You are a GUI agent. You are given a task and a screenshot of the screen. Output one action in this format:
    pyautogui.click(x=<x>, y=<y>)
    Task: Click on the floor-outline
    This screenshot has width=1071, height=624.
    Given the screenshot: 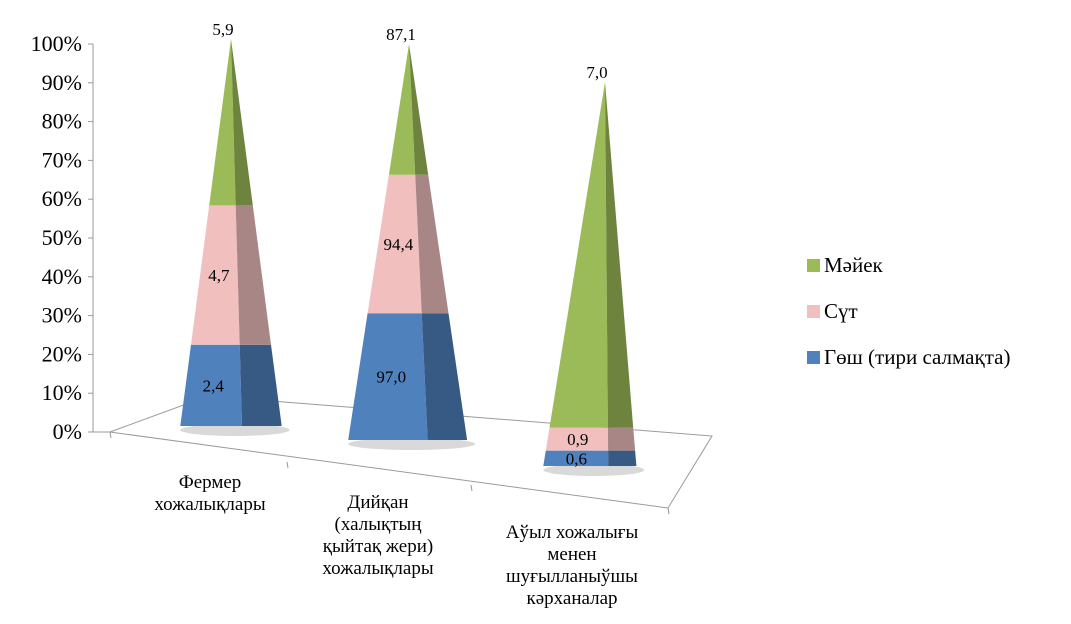 What is the action you would take?
    pyautogui.click(x=411, y=452)
    